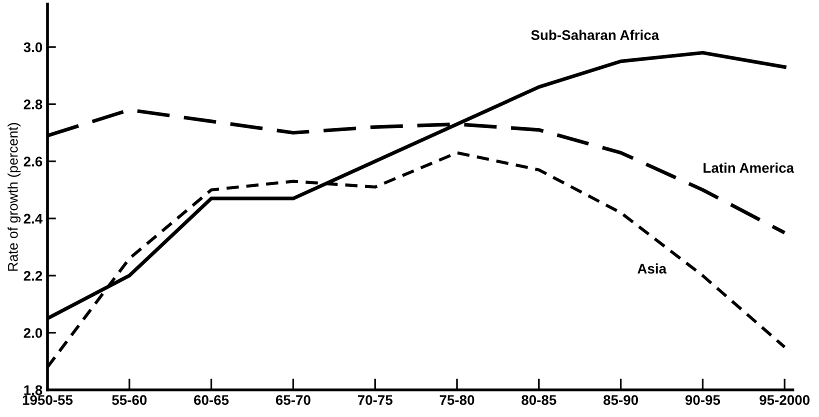 This screenshot has width=819, height=417. I want to click on series-label: Latin America, so click(749, 167).